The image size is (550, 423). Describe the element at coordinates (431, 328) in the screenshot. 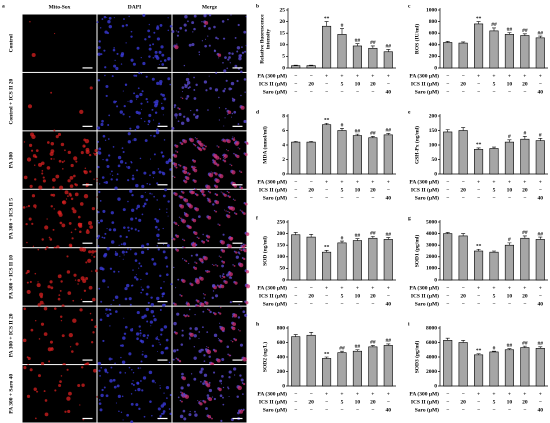

I see `y-tick-label: 8000` at that location.